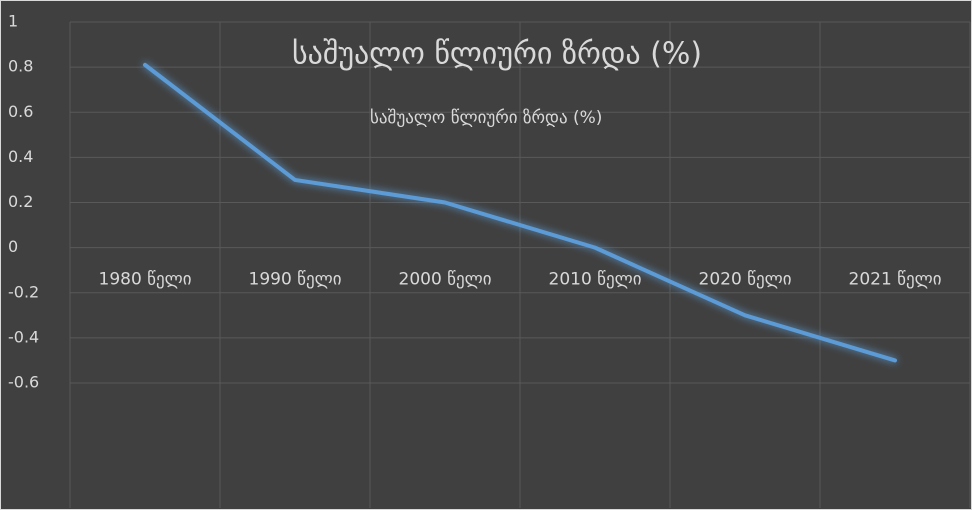 The image size is (972, 510). What do you see at coordinates (23, 382) in the screenshot?
I see `y-tick-label: -0.6` at bounding box center [23, 382].